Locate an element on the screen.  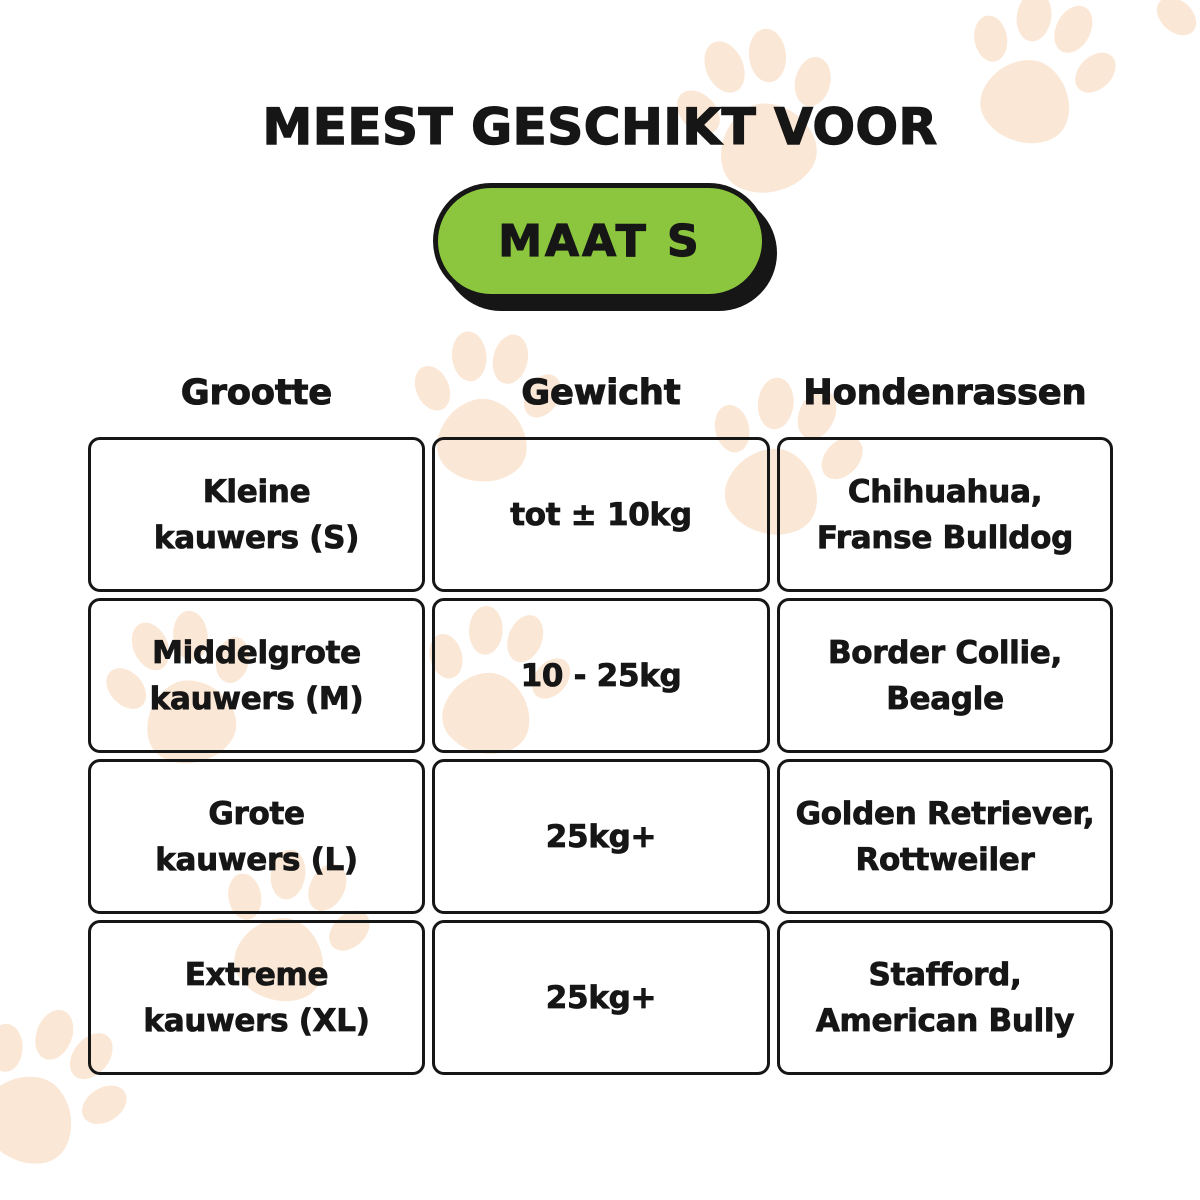
cell-weight: tot ± 10kg is located at coordinates (601, 514).